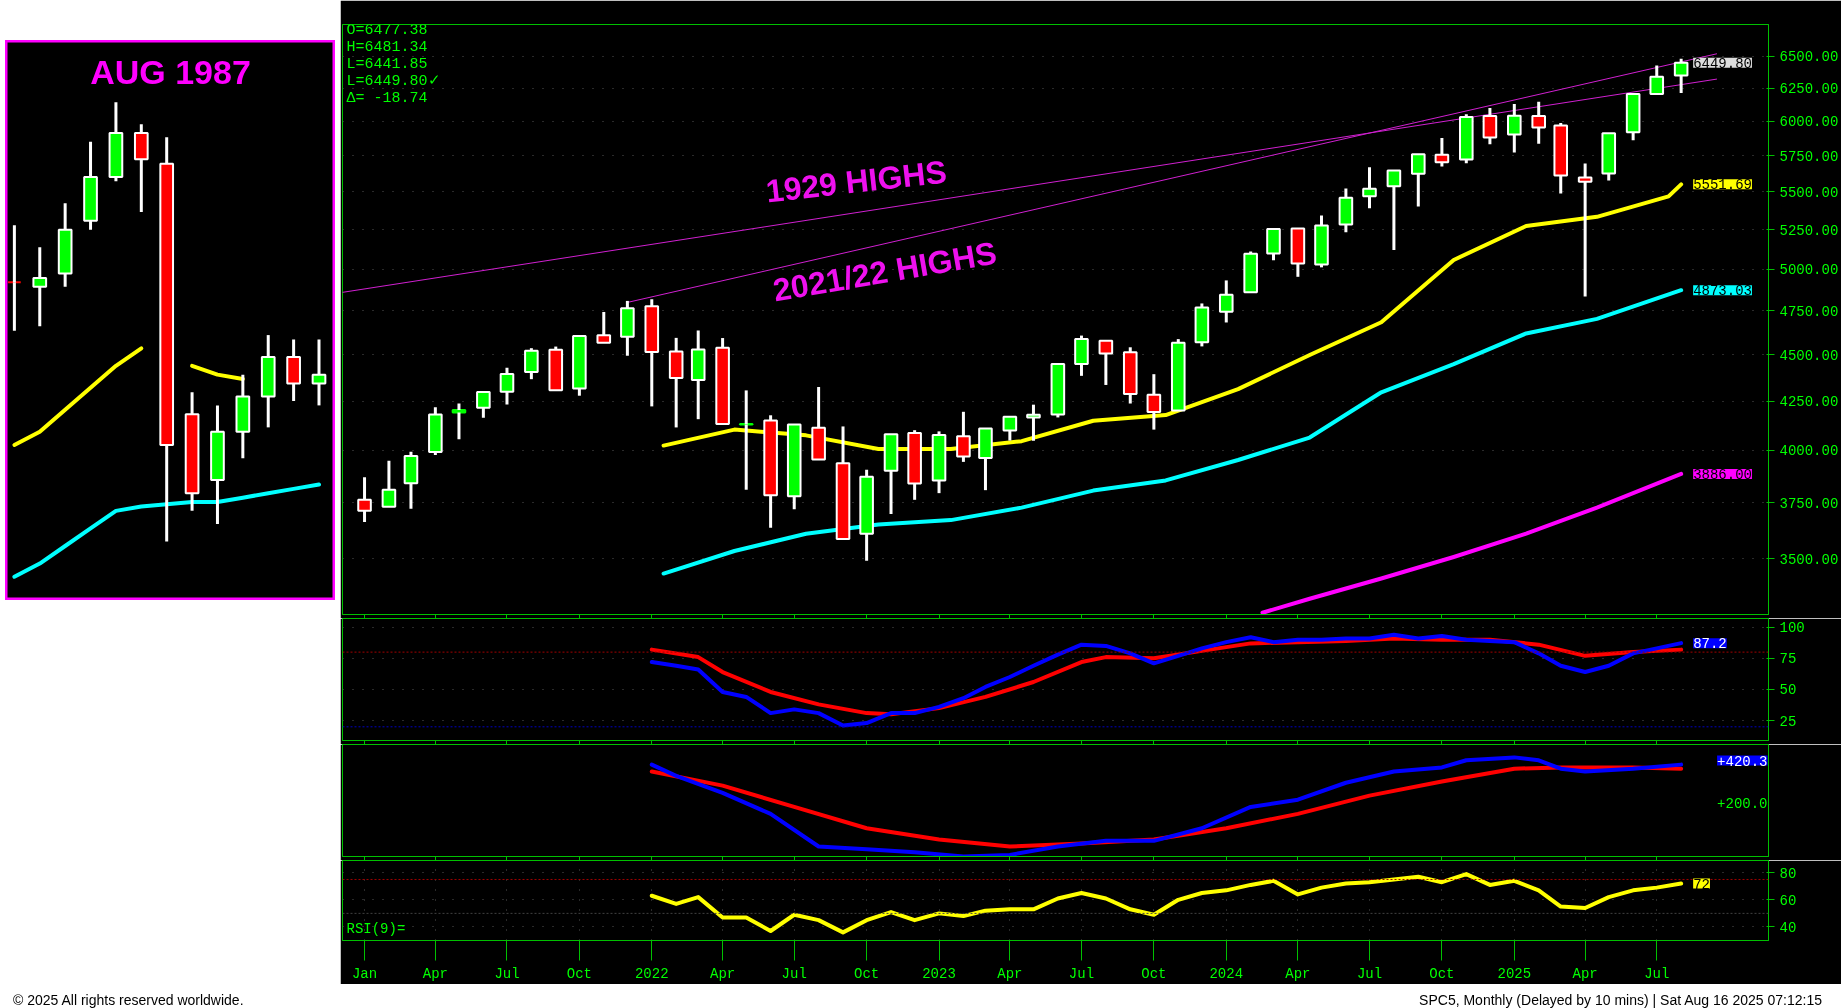  I want to click on y-tick-label: 80, so click(1788, 873).